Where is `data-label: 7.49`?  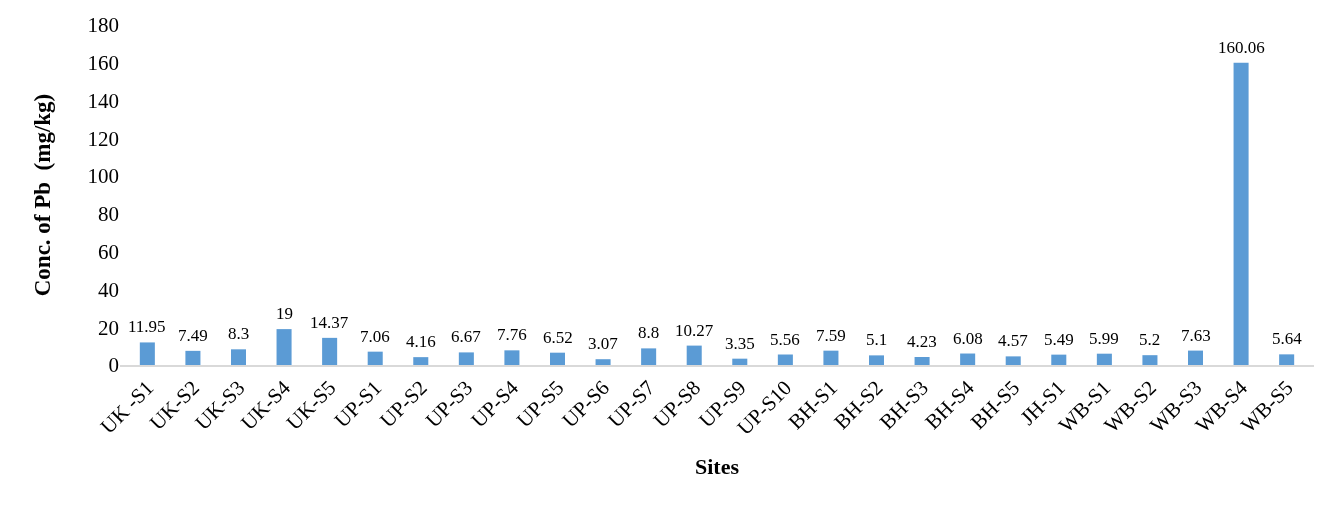 data-label: 7.49 is located at coordinates (193, 335).